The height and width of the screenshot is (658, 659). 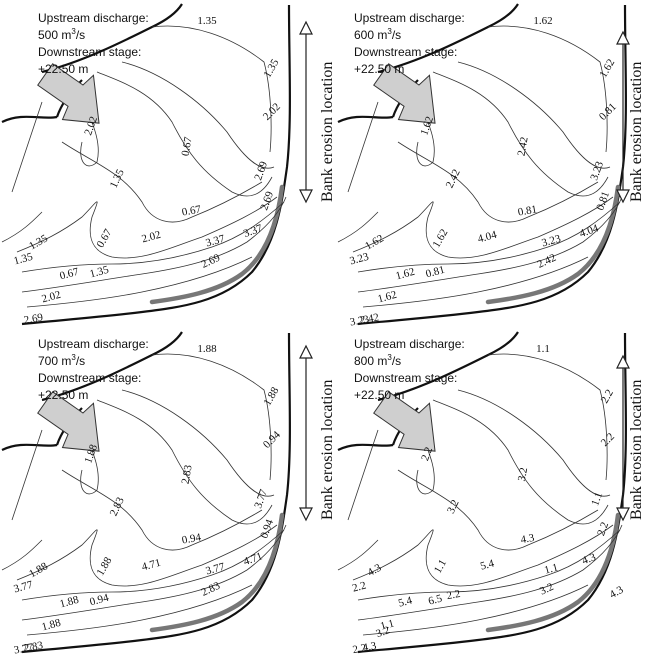 What do you see at coordinates (405, 52) in the screenshot?
I see `panel-2-stage-label: Downstream stage:` at bounding box center [405, 52].